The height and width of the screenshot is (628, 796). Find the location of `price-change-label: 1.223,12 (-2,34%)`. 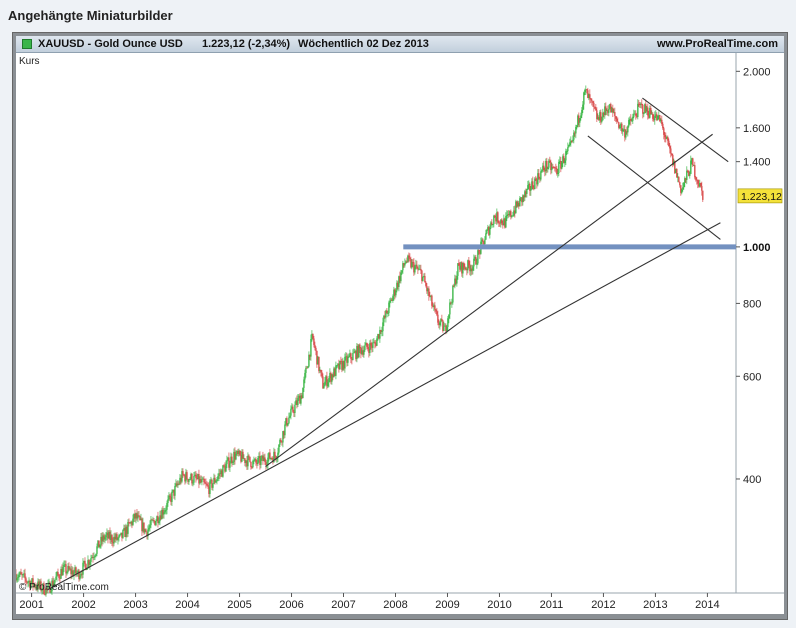

price-change-label: 1.223,12 (-2,34%) is located at coordinates (246, 44).